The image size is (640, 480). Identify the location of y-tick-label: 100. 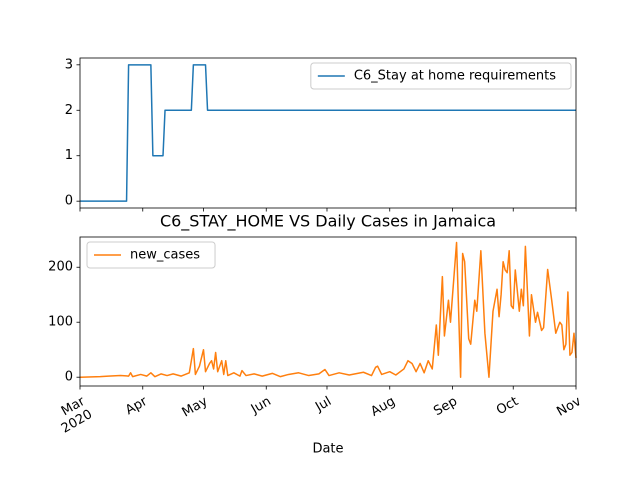
(60, 322).